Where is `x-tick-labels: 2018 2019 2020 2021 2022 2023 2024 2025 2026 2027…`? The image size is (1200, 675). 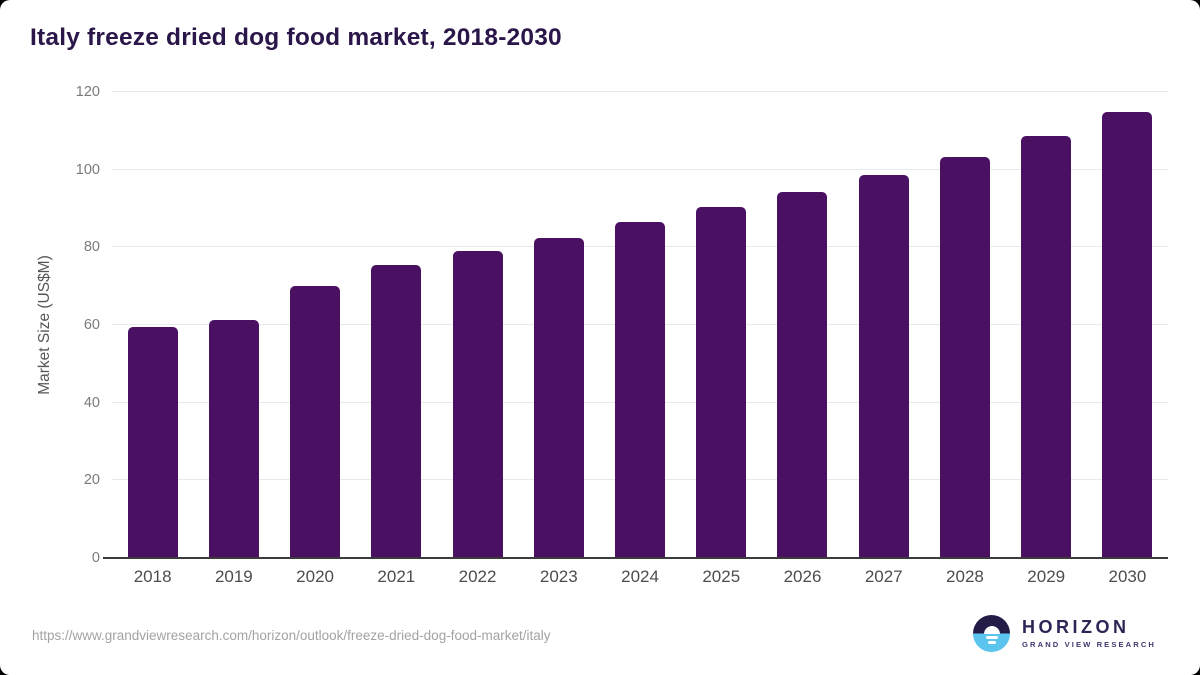
x-tick-labels: 2018 2019 2020 2021 2022 2023 2024 2025 2026 2027… is located at coordinates (640, 577).